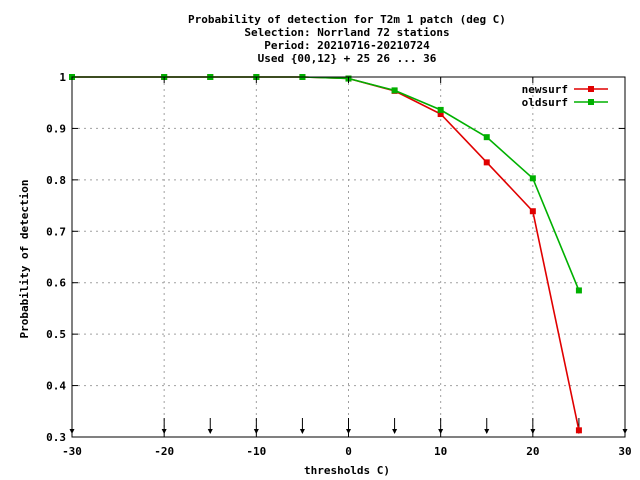  Describe the element at coordinates (56, 180) in the screenshot. I see `y-tick-label: 0.8` at that location.